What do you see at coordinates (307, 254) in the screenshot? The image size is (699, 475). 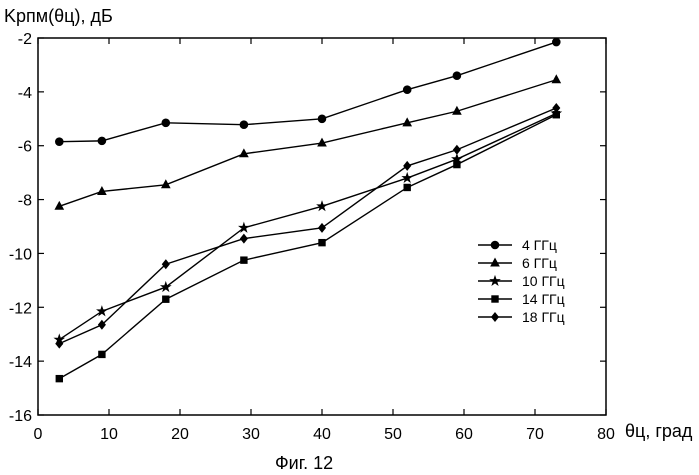 I see `y-tick: -10` at bounding box center [307, 254].